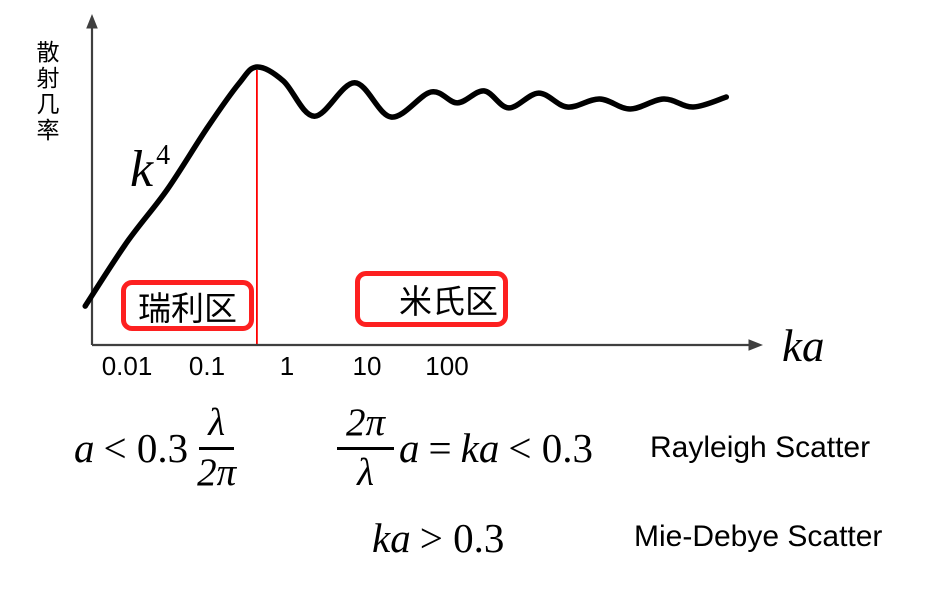 This screenshot has height=597, width=947. What do you see at coordinates (366, 425) in the screenshot?
I see `fraction-numerator: 2π` at bounding box center [366, 425].